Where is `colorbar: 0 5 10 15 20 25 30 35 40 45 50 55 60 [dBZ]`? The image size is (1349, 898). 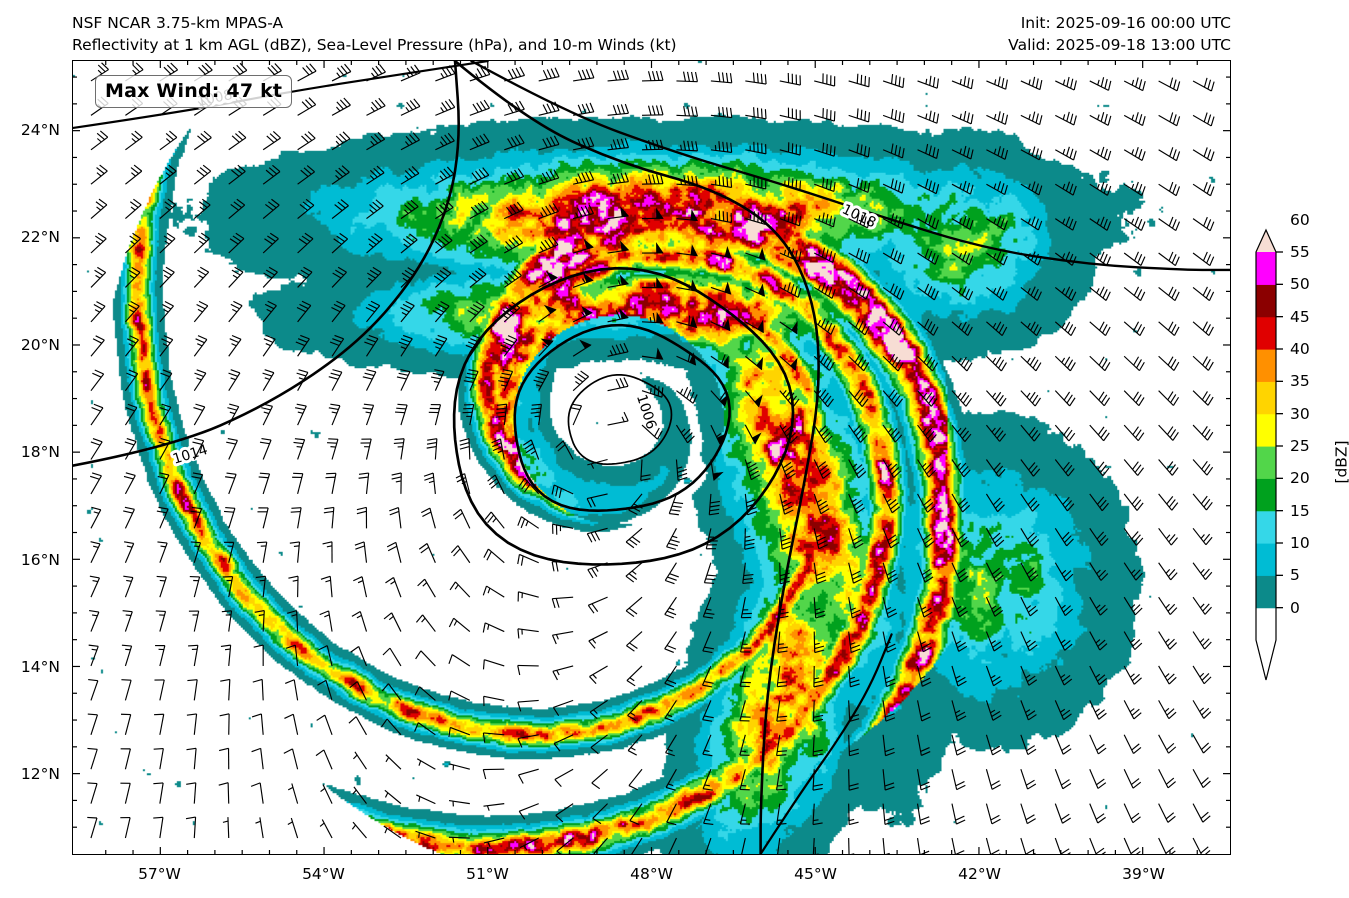
colorbar: 0 5 10 15 20 25 30 35 40 45 50 55 60 [dBZ] is located at coordinates (1300, 453).